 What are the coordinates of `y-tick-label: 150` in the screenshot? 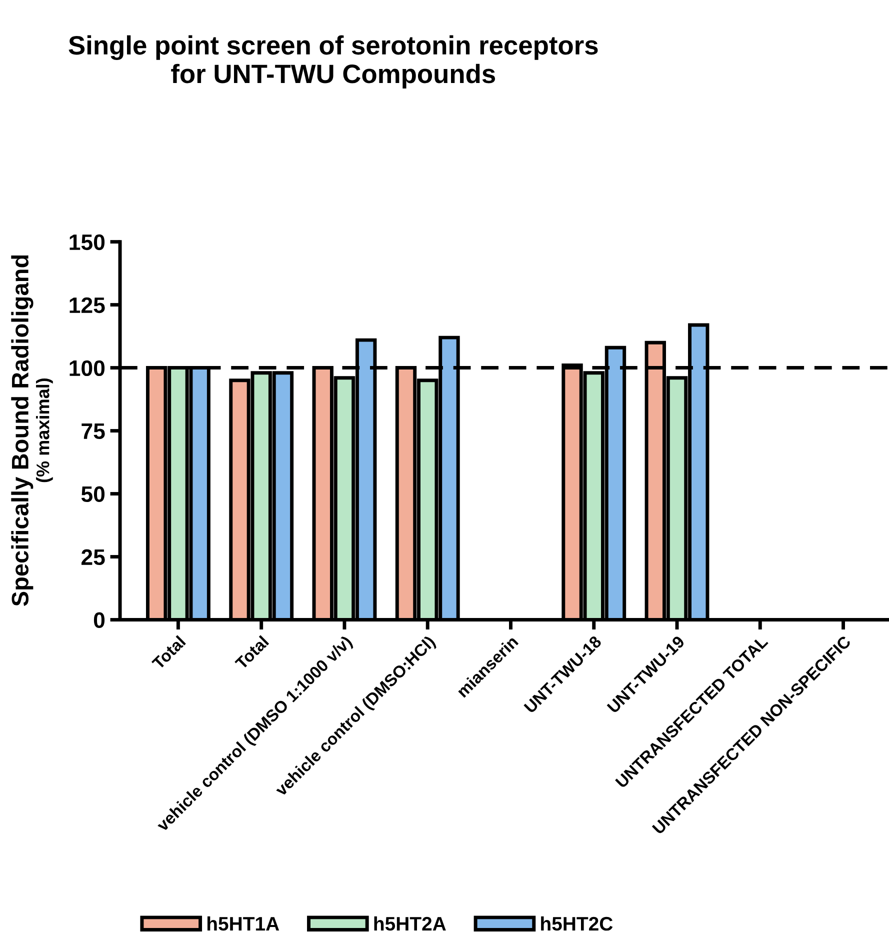 It's located at (87, 242).